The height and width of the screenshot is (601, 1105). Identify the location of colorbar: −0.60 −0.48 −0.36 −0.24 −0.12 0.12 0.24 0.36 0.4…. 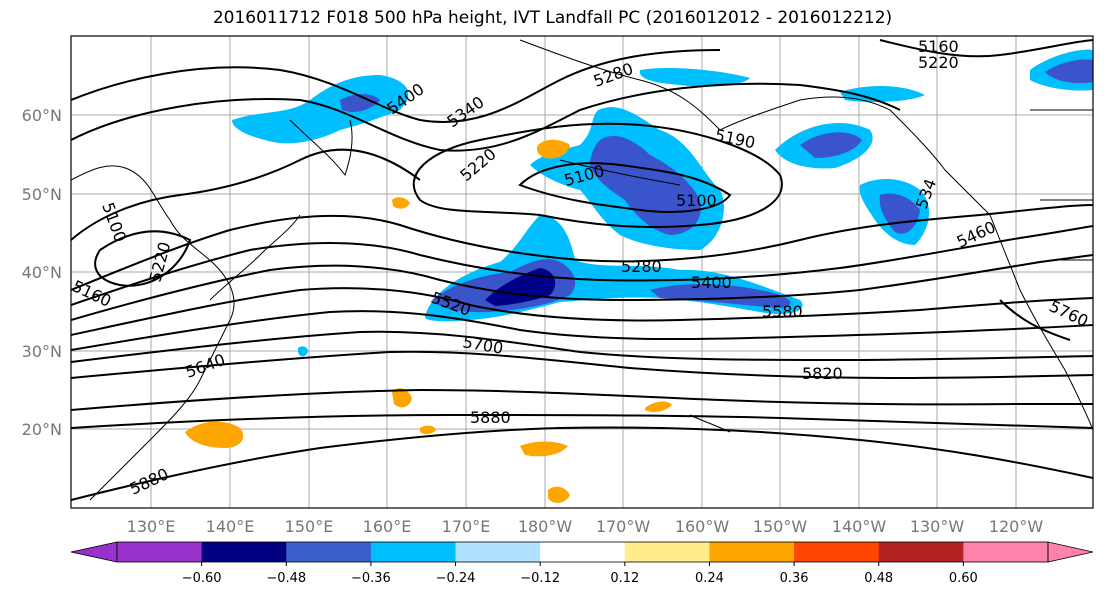
(582, 563).